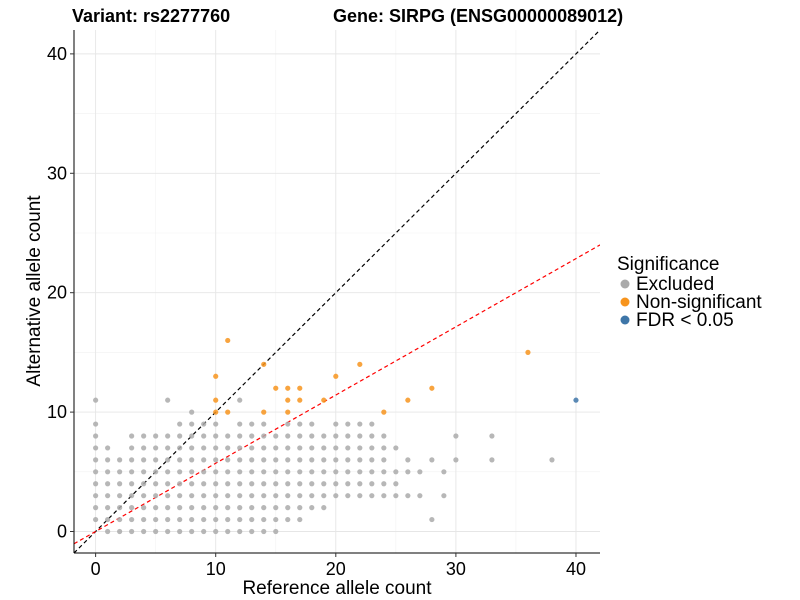 This screenshot has height=600, width=800. I want to click on x-tick-label: 30, so click(456, 569).